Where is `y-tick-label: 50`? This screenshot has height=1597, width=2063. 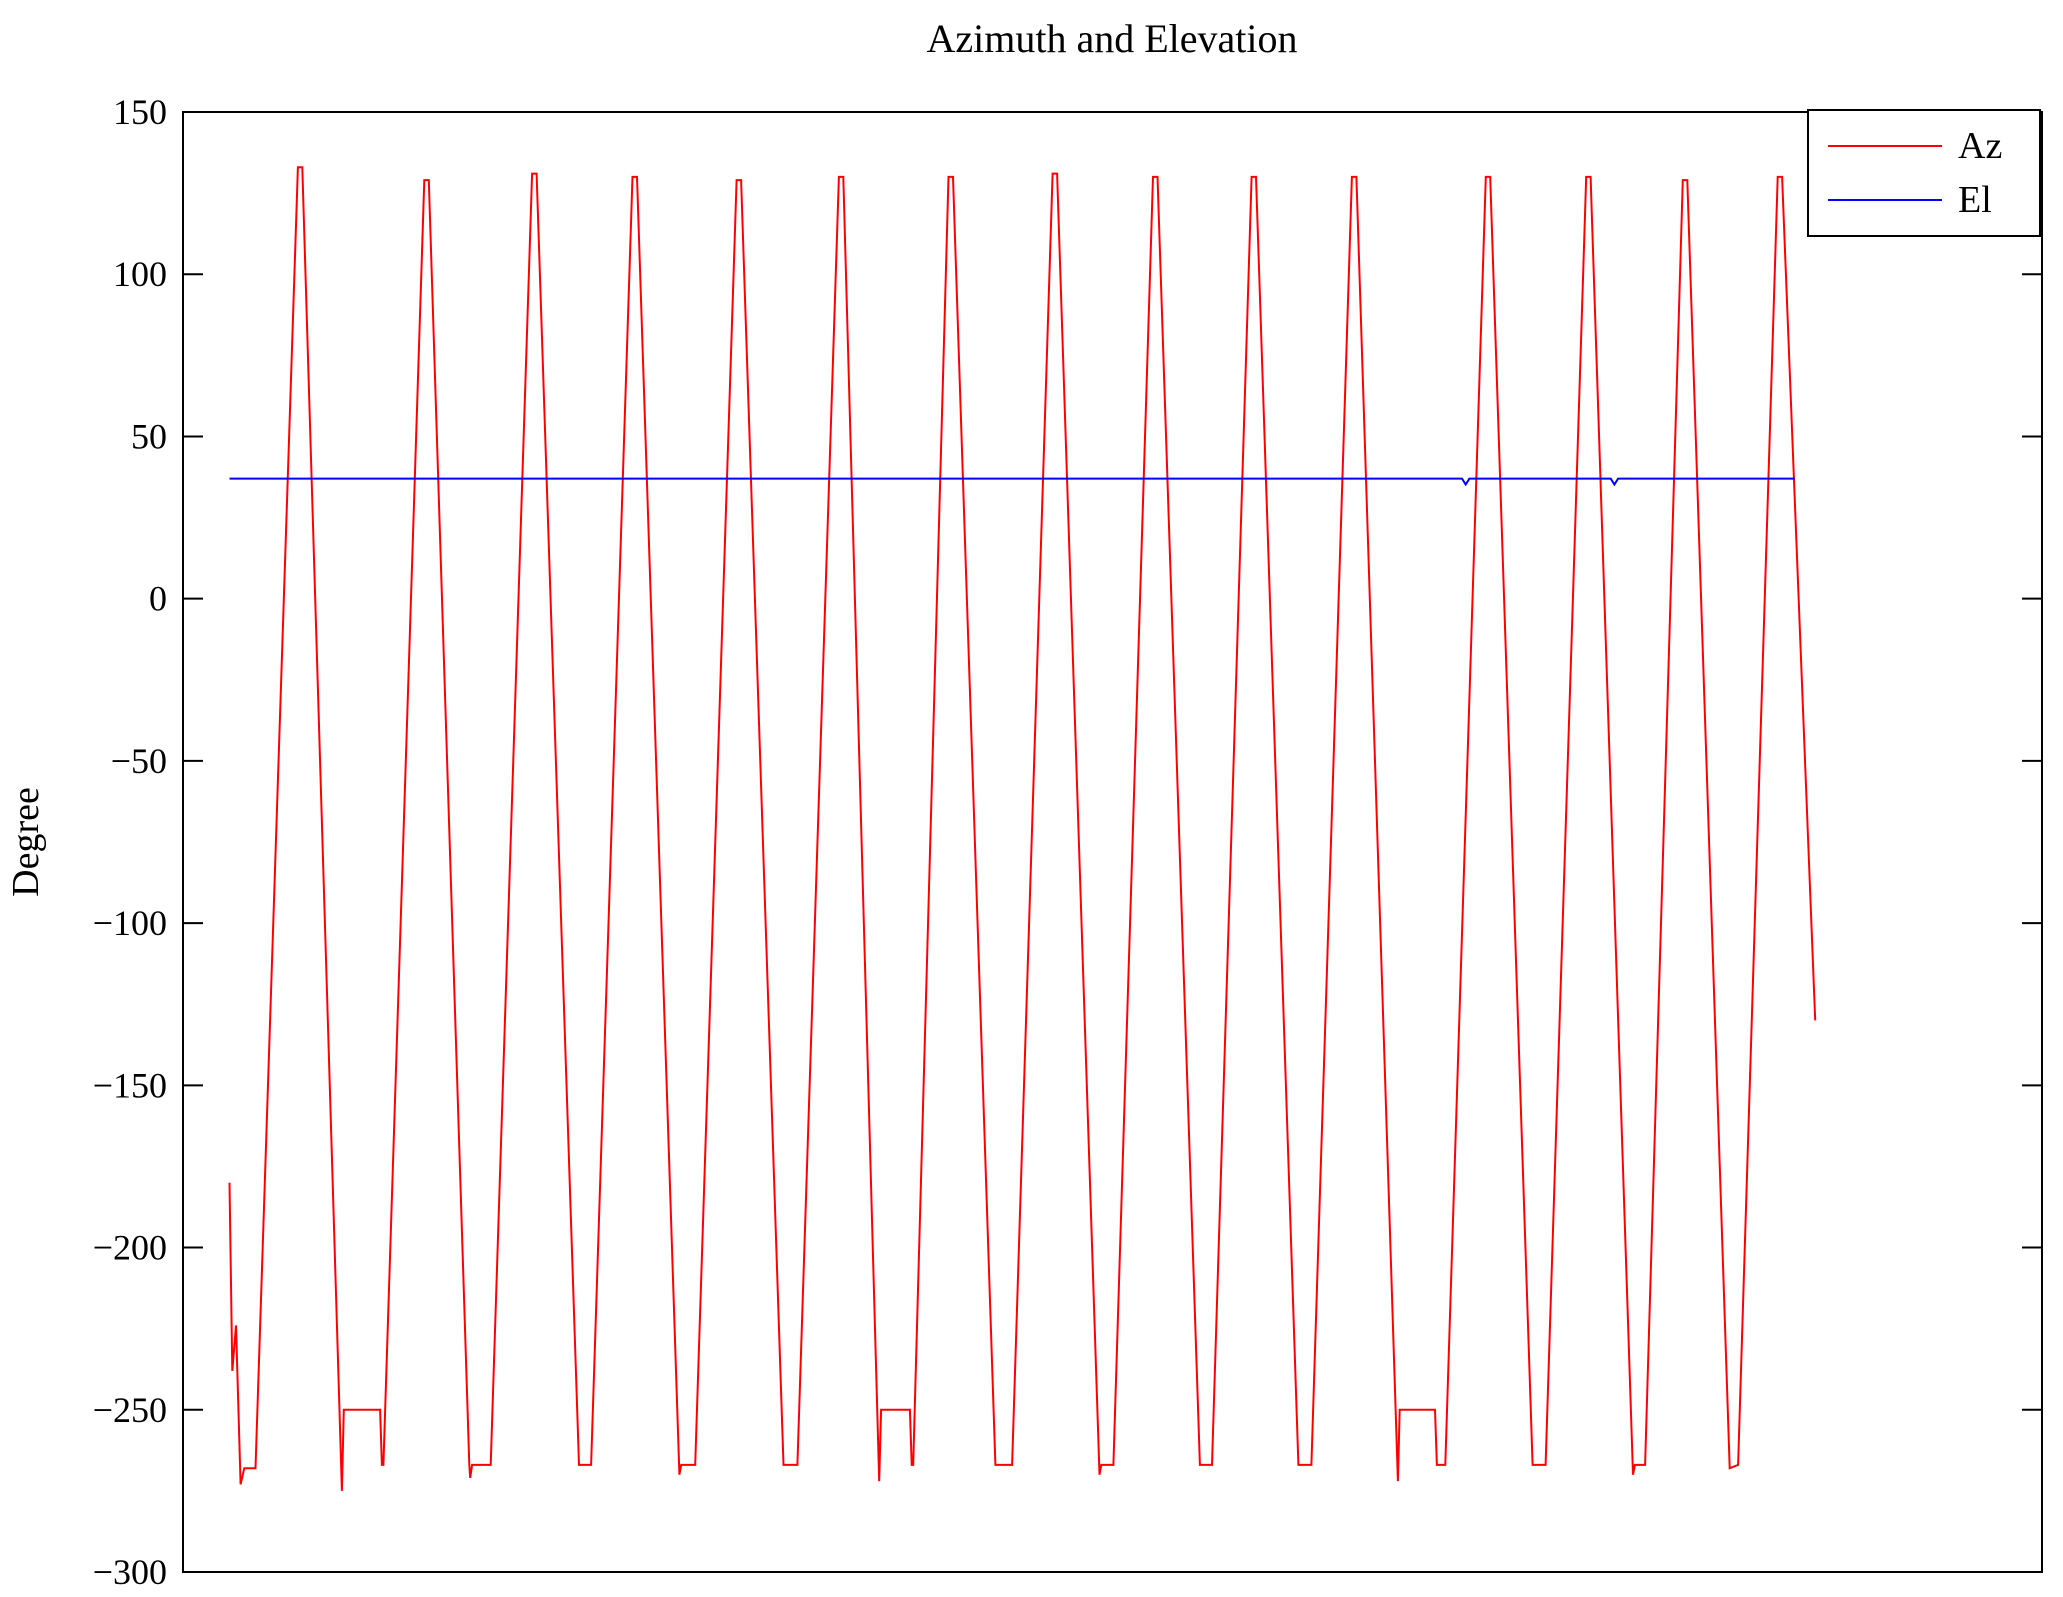 y-tick-label: 50 is located at coordinates (149, 436).